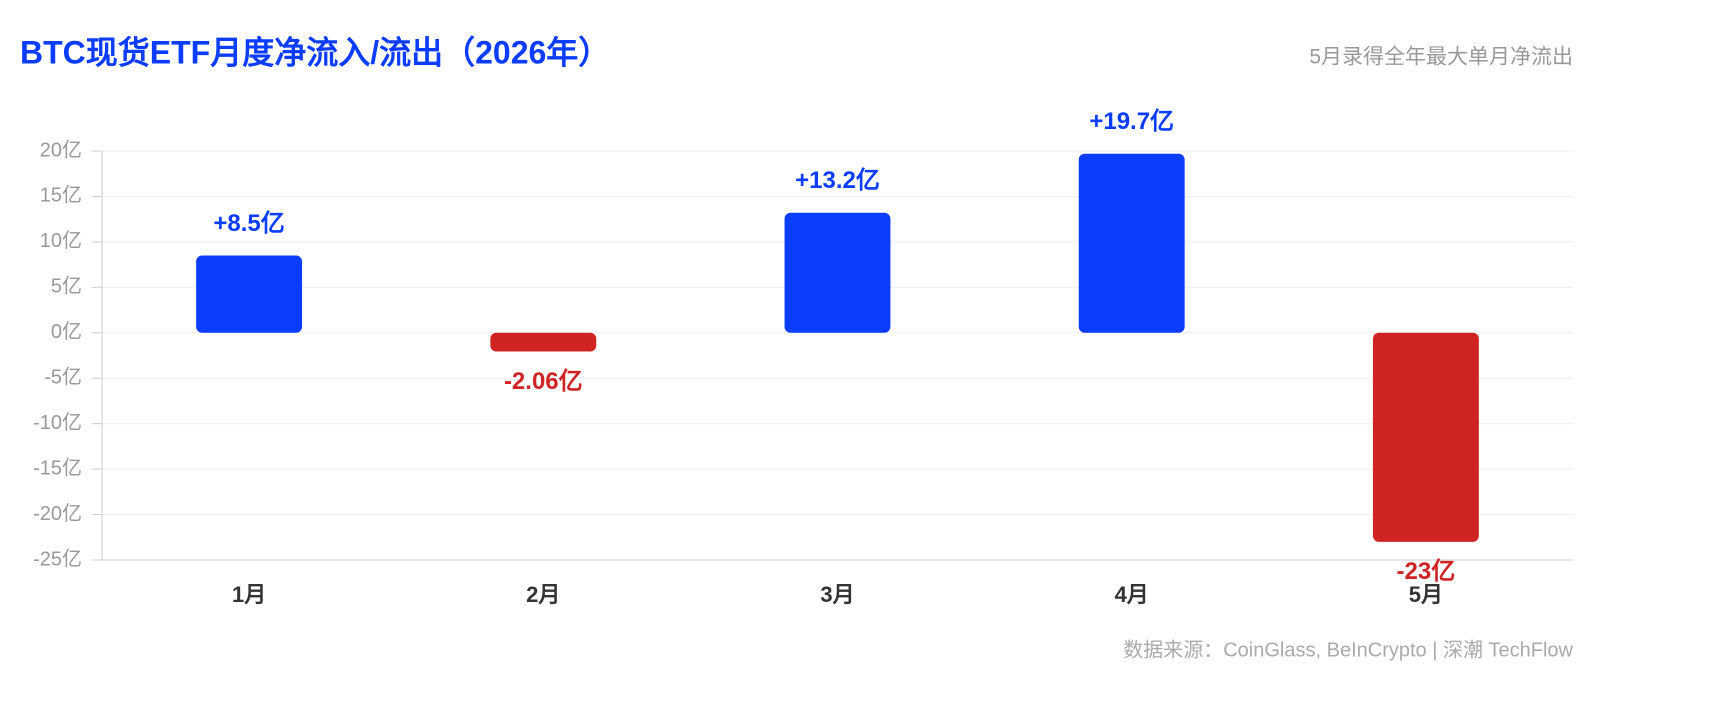  I want to click on chart-subtitle: 5月录得全年最大单月净流出, so click(1441, 57).